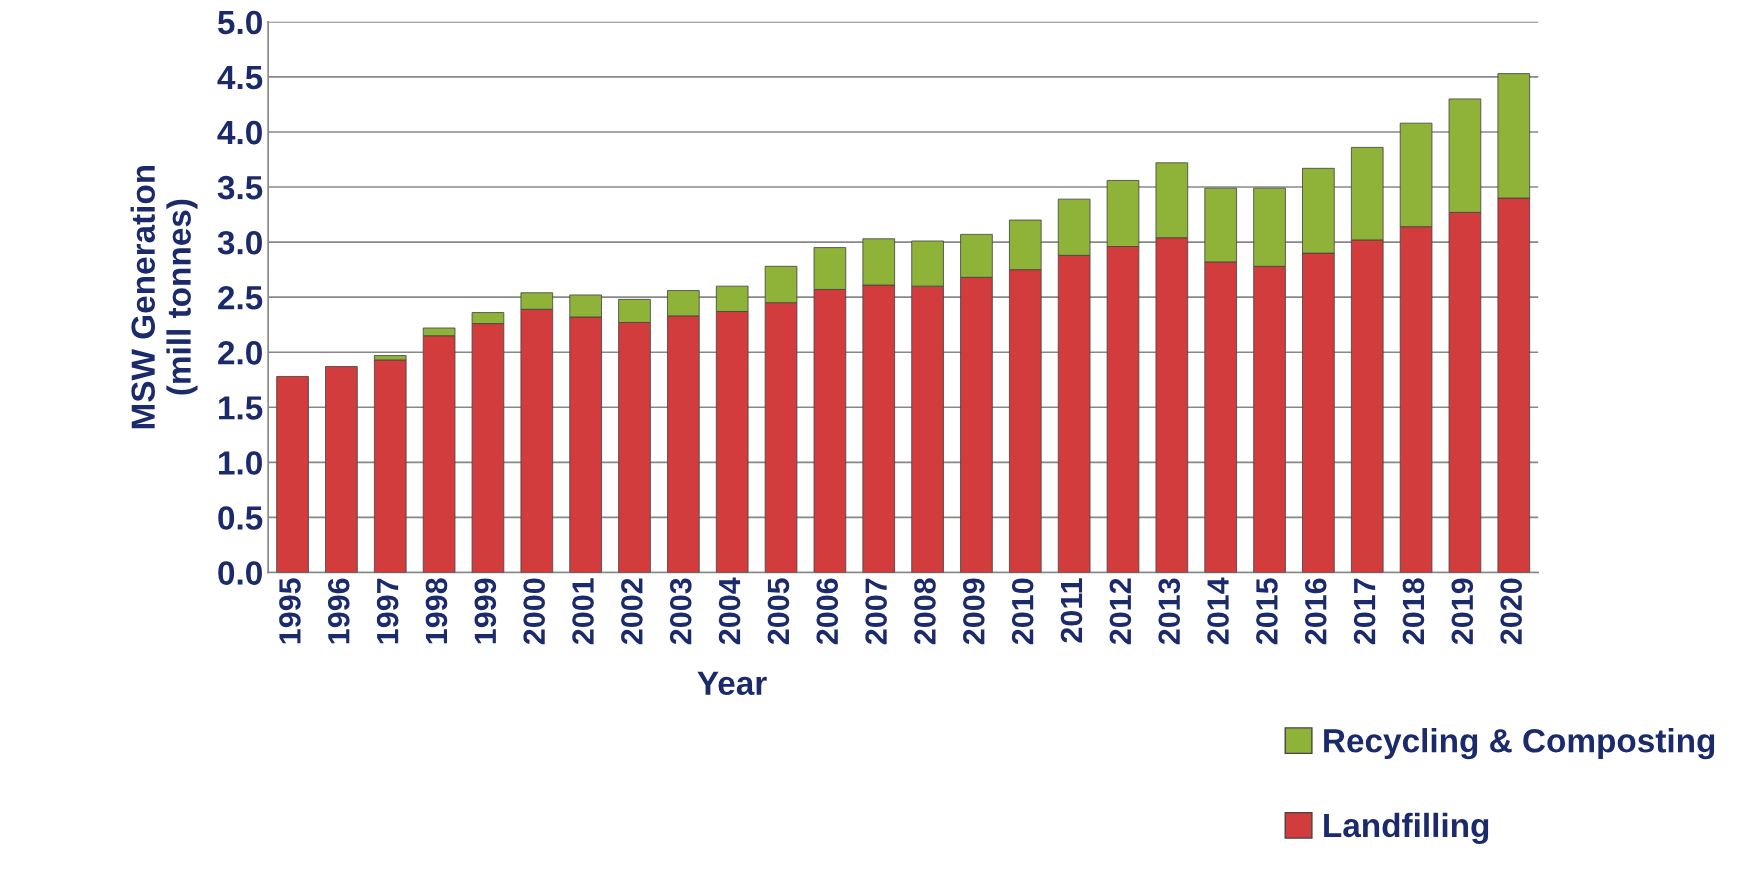 The height and width of the screenshot is (874, 1764). What do you see at coordinates (729, 611) in the screenshot?
I see `x-tick-label: 2004` at bounding box center [729, 611].